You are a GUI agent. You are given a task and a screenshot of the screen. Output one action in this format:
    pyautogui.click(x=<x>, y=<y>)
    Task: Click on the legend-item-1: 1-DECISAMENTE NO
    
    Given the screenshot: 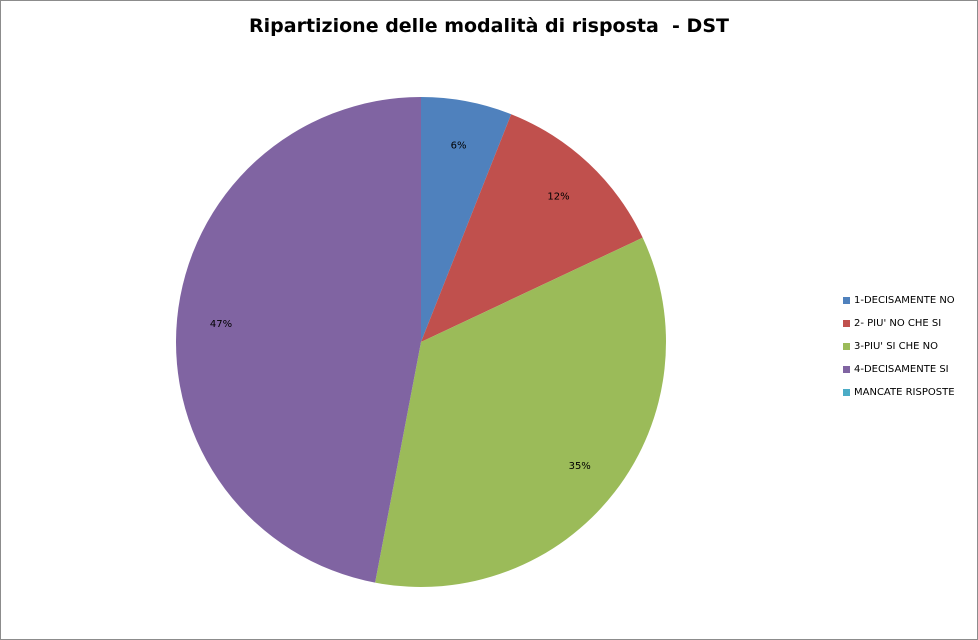 What is the action you would take?
    pyautogui.click(x=899, y=300)
    